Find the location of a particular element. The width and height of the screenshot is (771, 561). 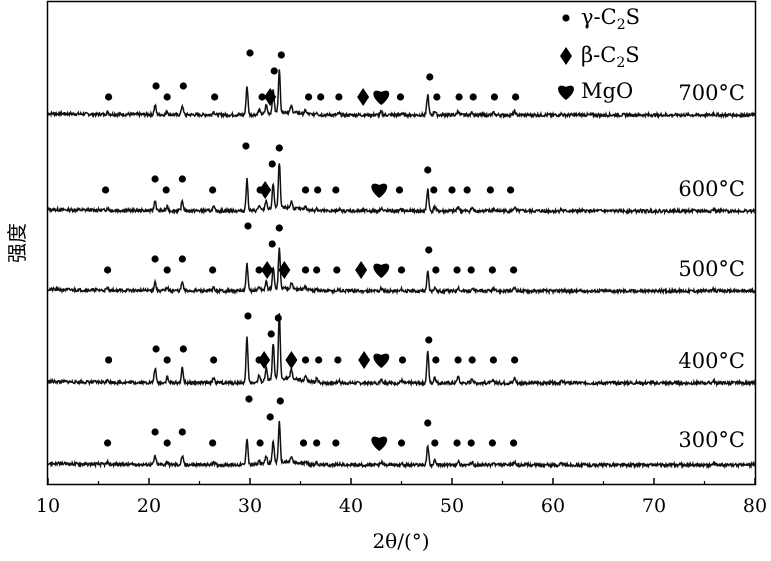

legend-label: MgO is located at coordinates (607, 91).